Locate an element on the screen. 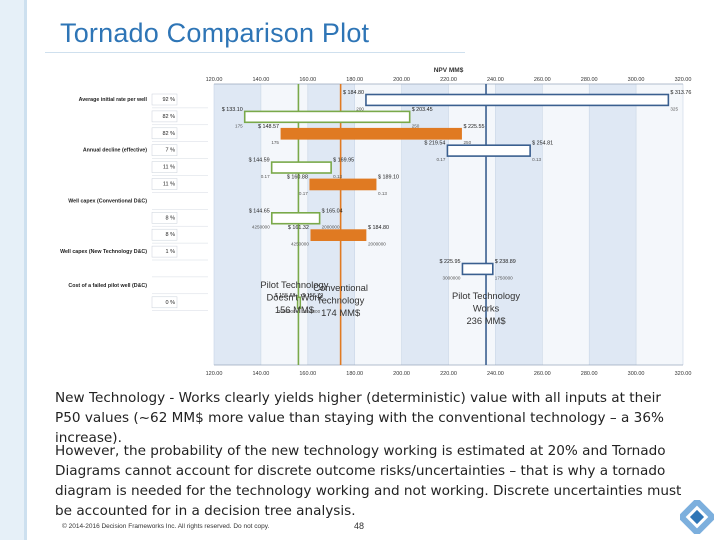 The width and height of the screenshot is (720, 540). x-tick-label-top: 300.00 is located at coordinates (636, 80).